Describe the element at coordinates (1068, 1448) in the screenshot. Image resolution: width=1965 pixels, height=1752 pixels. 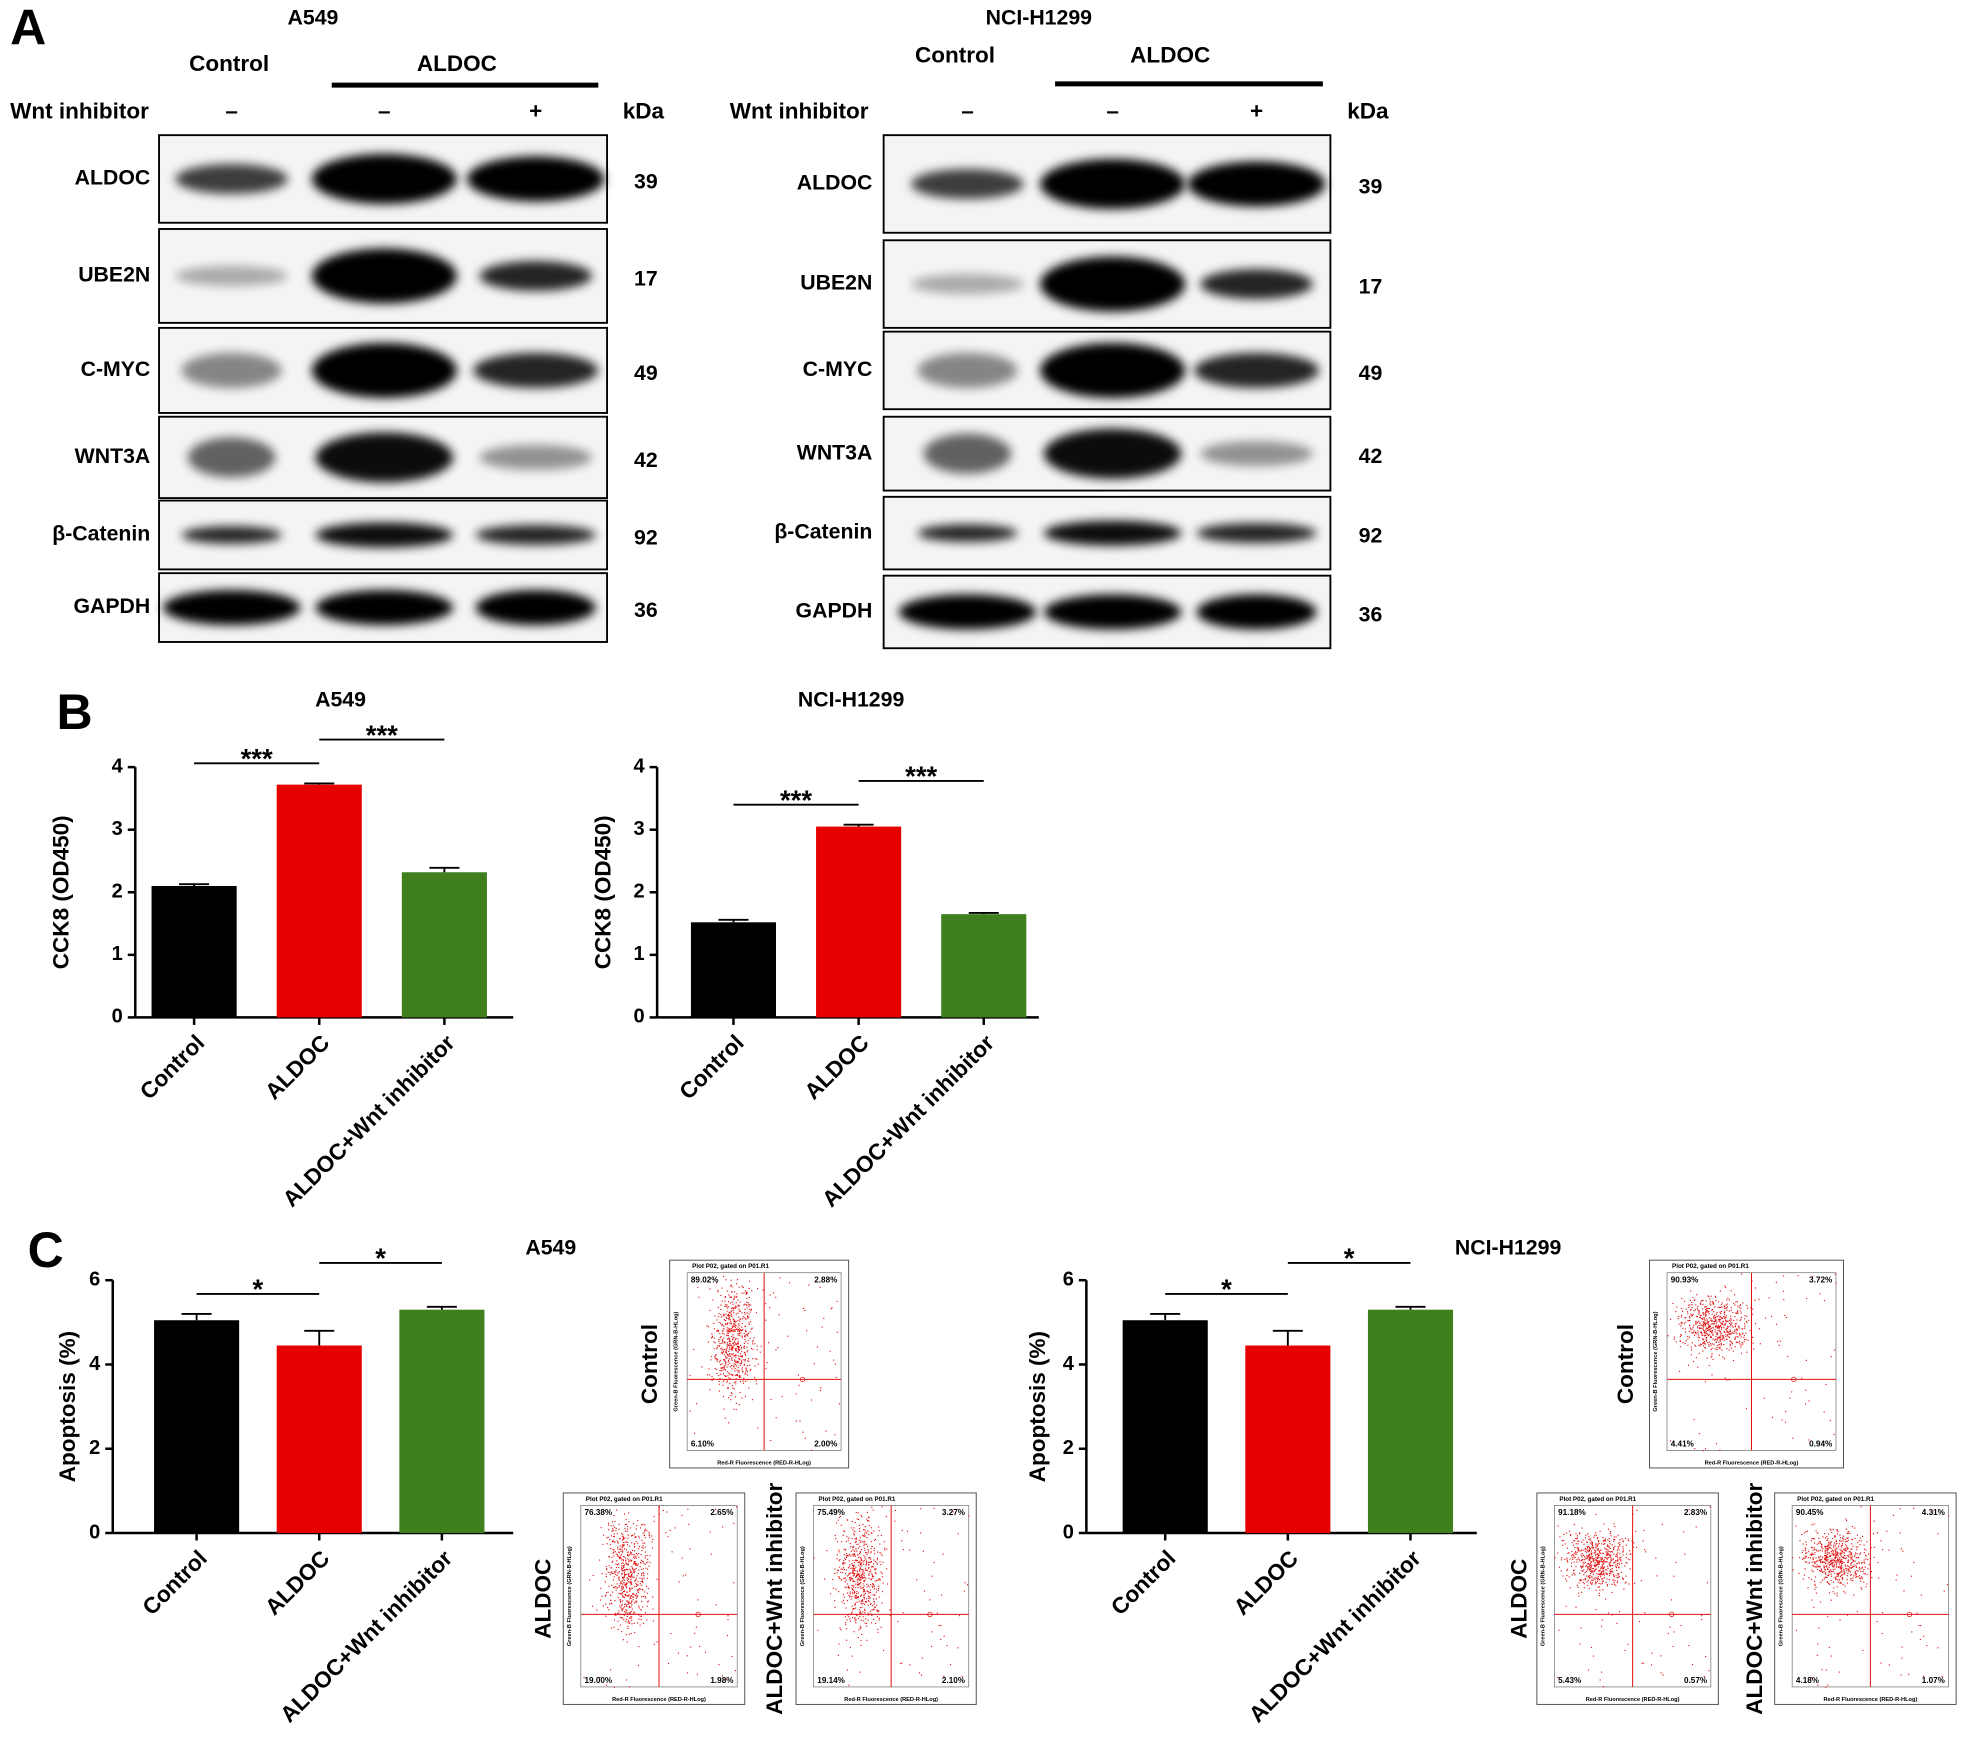
I see `y-tick-label: 2` at that location.